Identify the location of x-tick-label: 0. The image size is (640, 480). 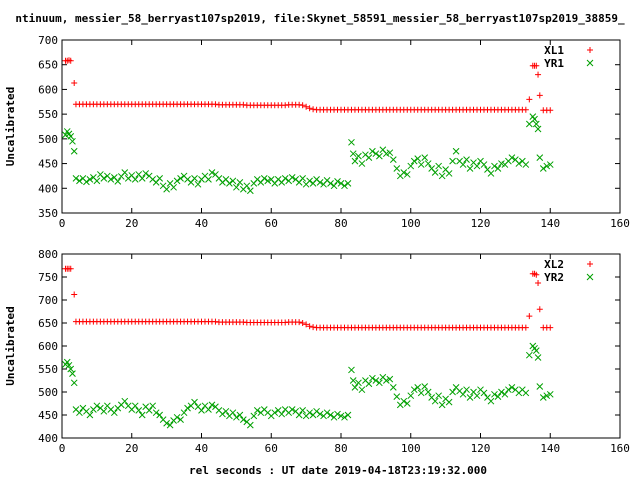
(62, 448).